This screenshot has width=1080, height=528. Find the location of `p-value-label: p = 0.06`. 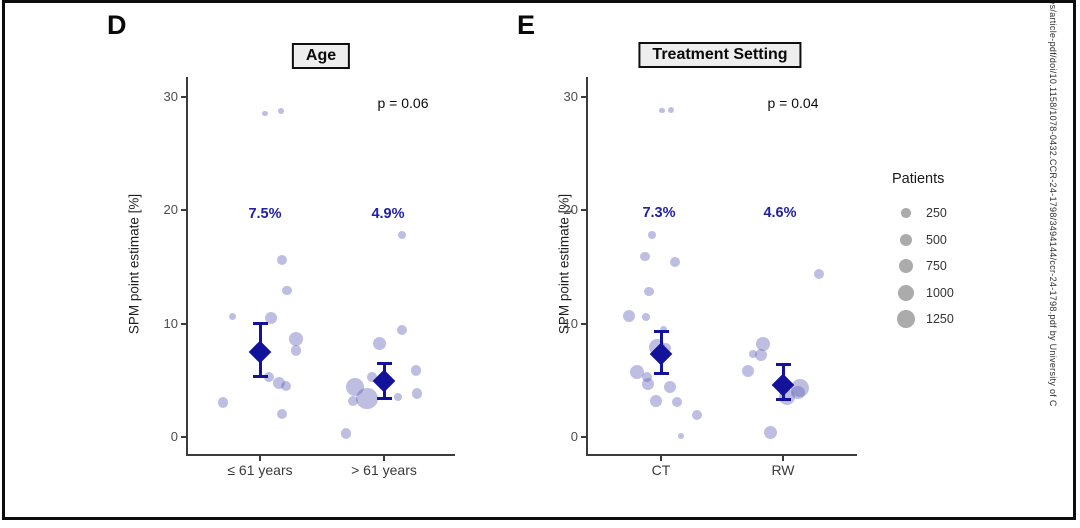

p-value-label: p = 0.06 is located at coordinates (403, 103).